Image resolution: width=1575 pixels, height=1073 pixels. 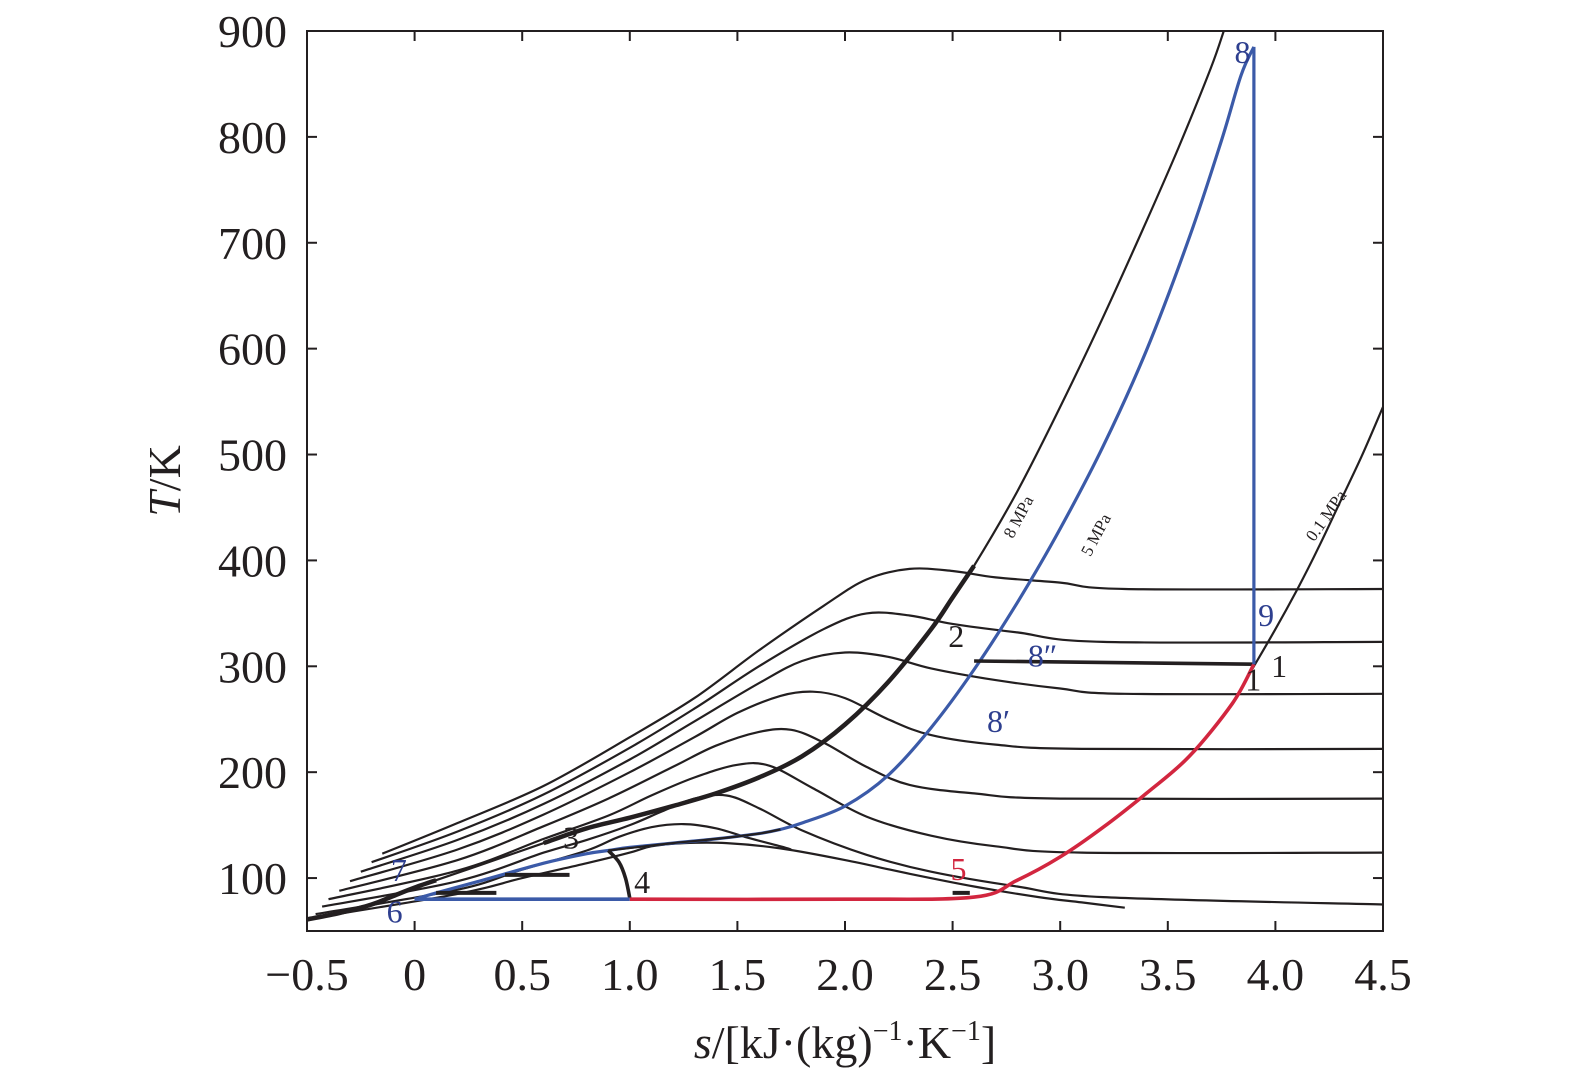 I want to click on x-axis-title-end: ], so click(x=988, y=1042).